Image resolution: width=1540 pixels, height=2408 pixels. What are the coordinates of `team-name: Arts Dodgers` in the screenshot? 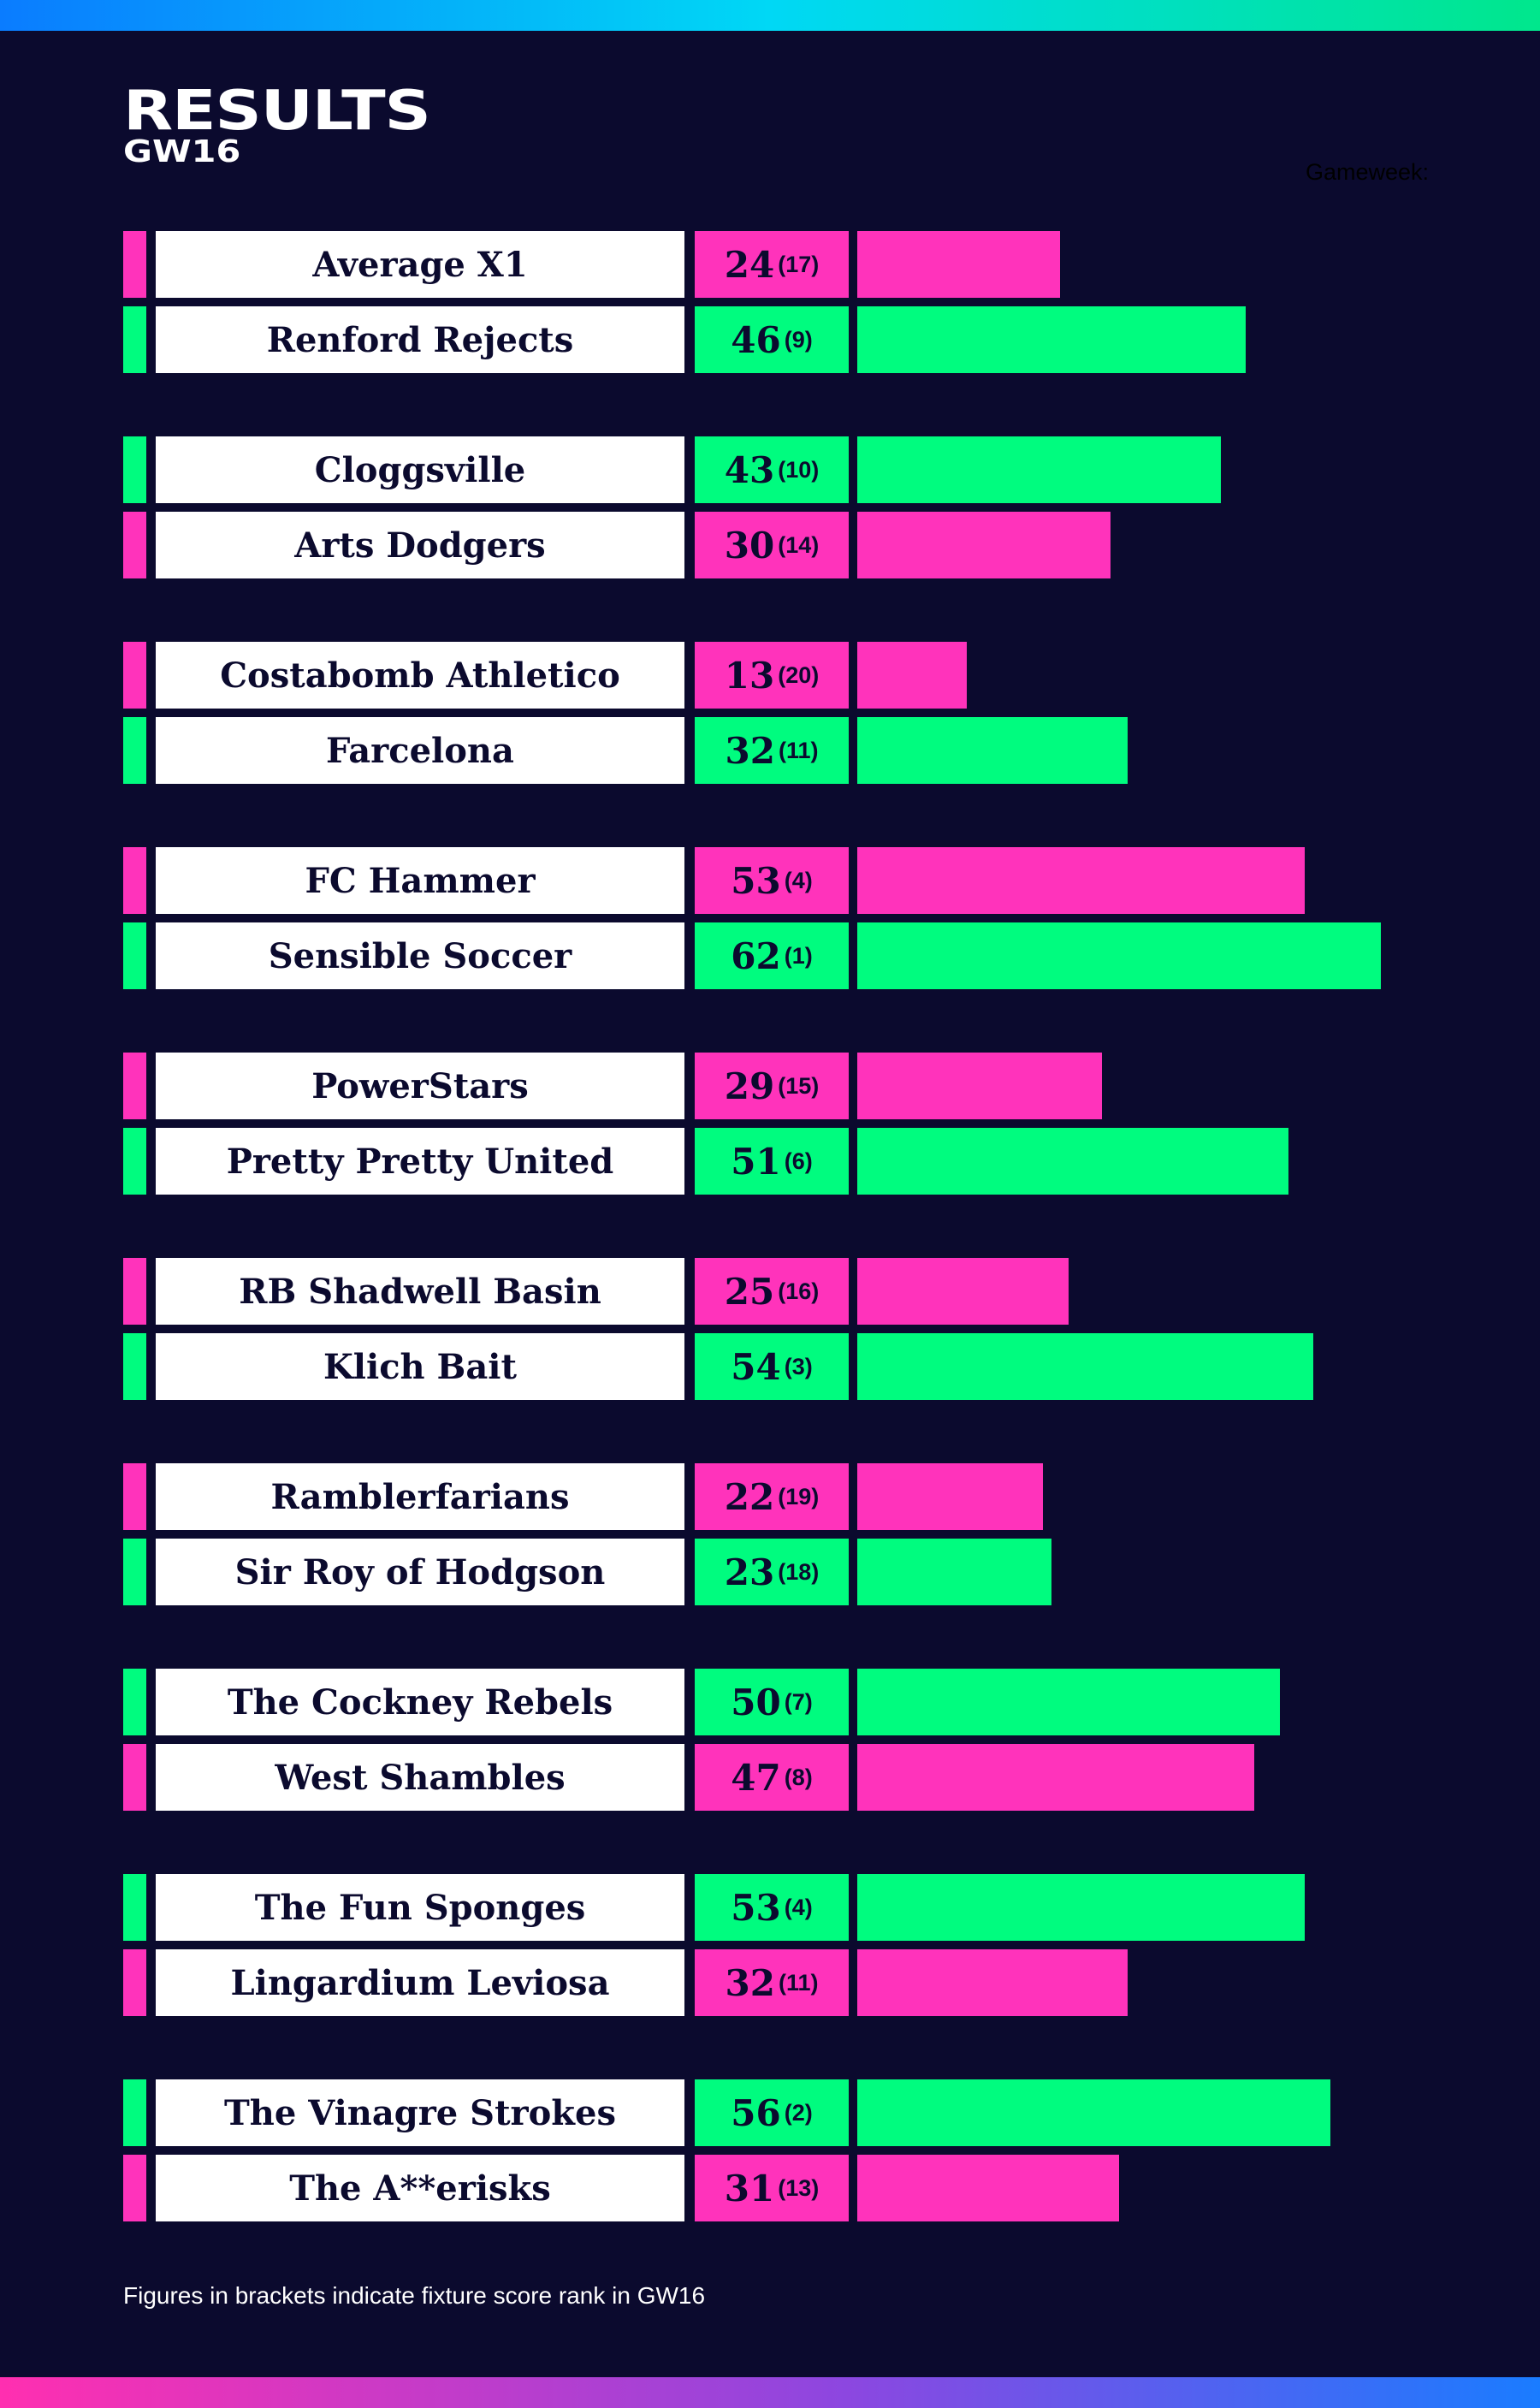 It's located at (420, 545).